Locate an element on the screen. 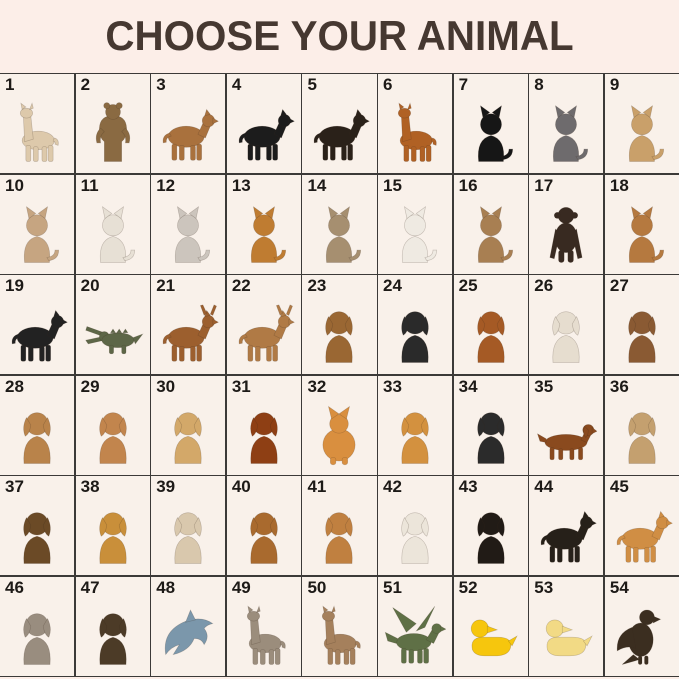  animal-cell-5: 5 is located at coordinates (339, 124).